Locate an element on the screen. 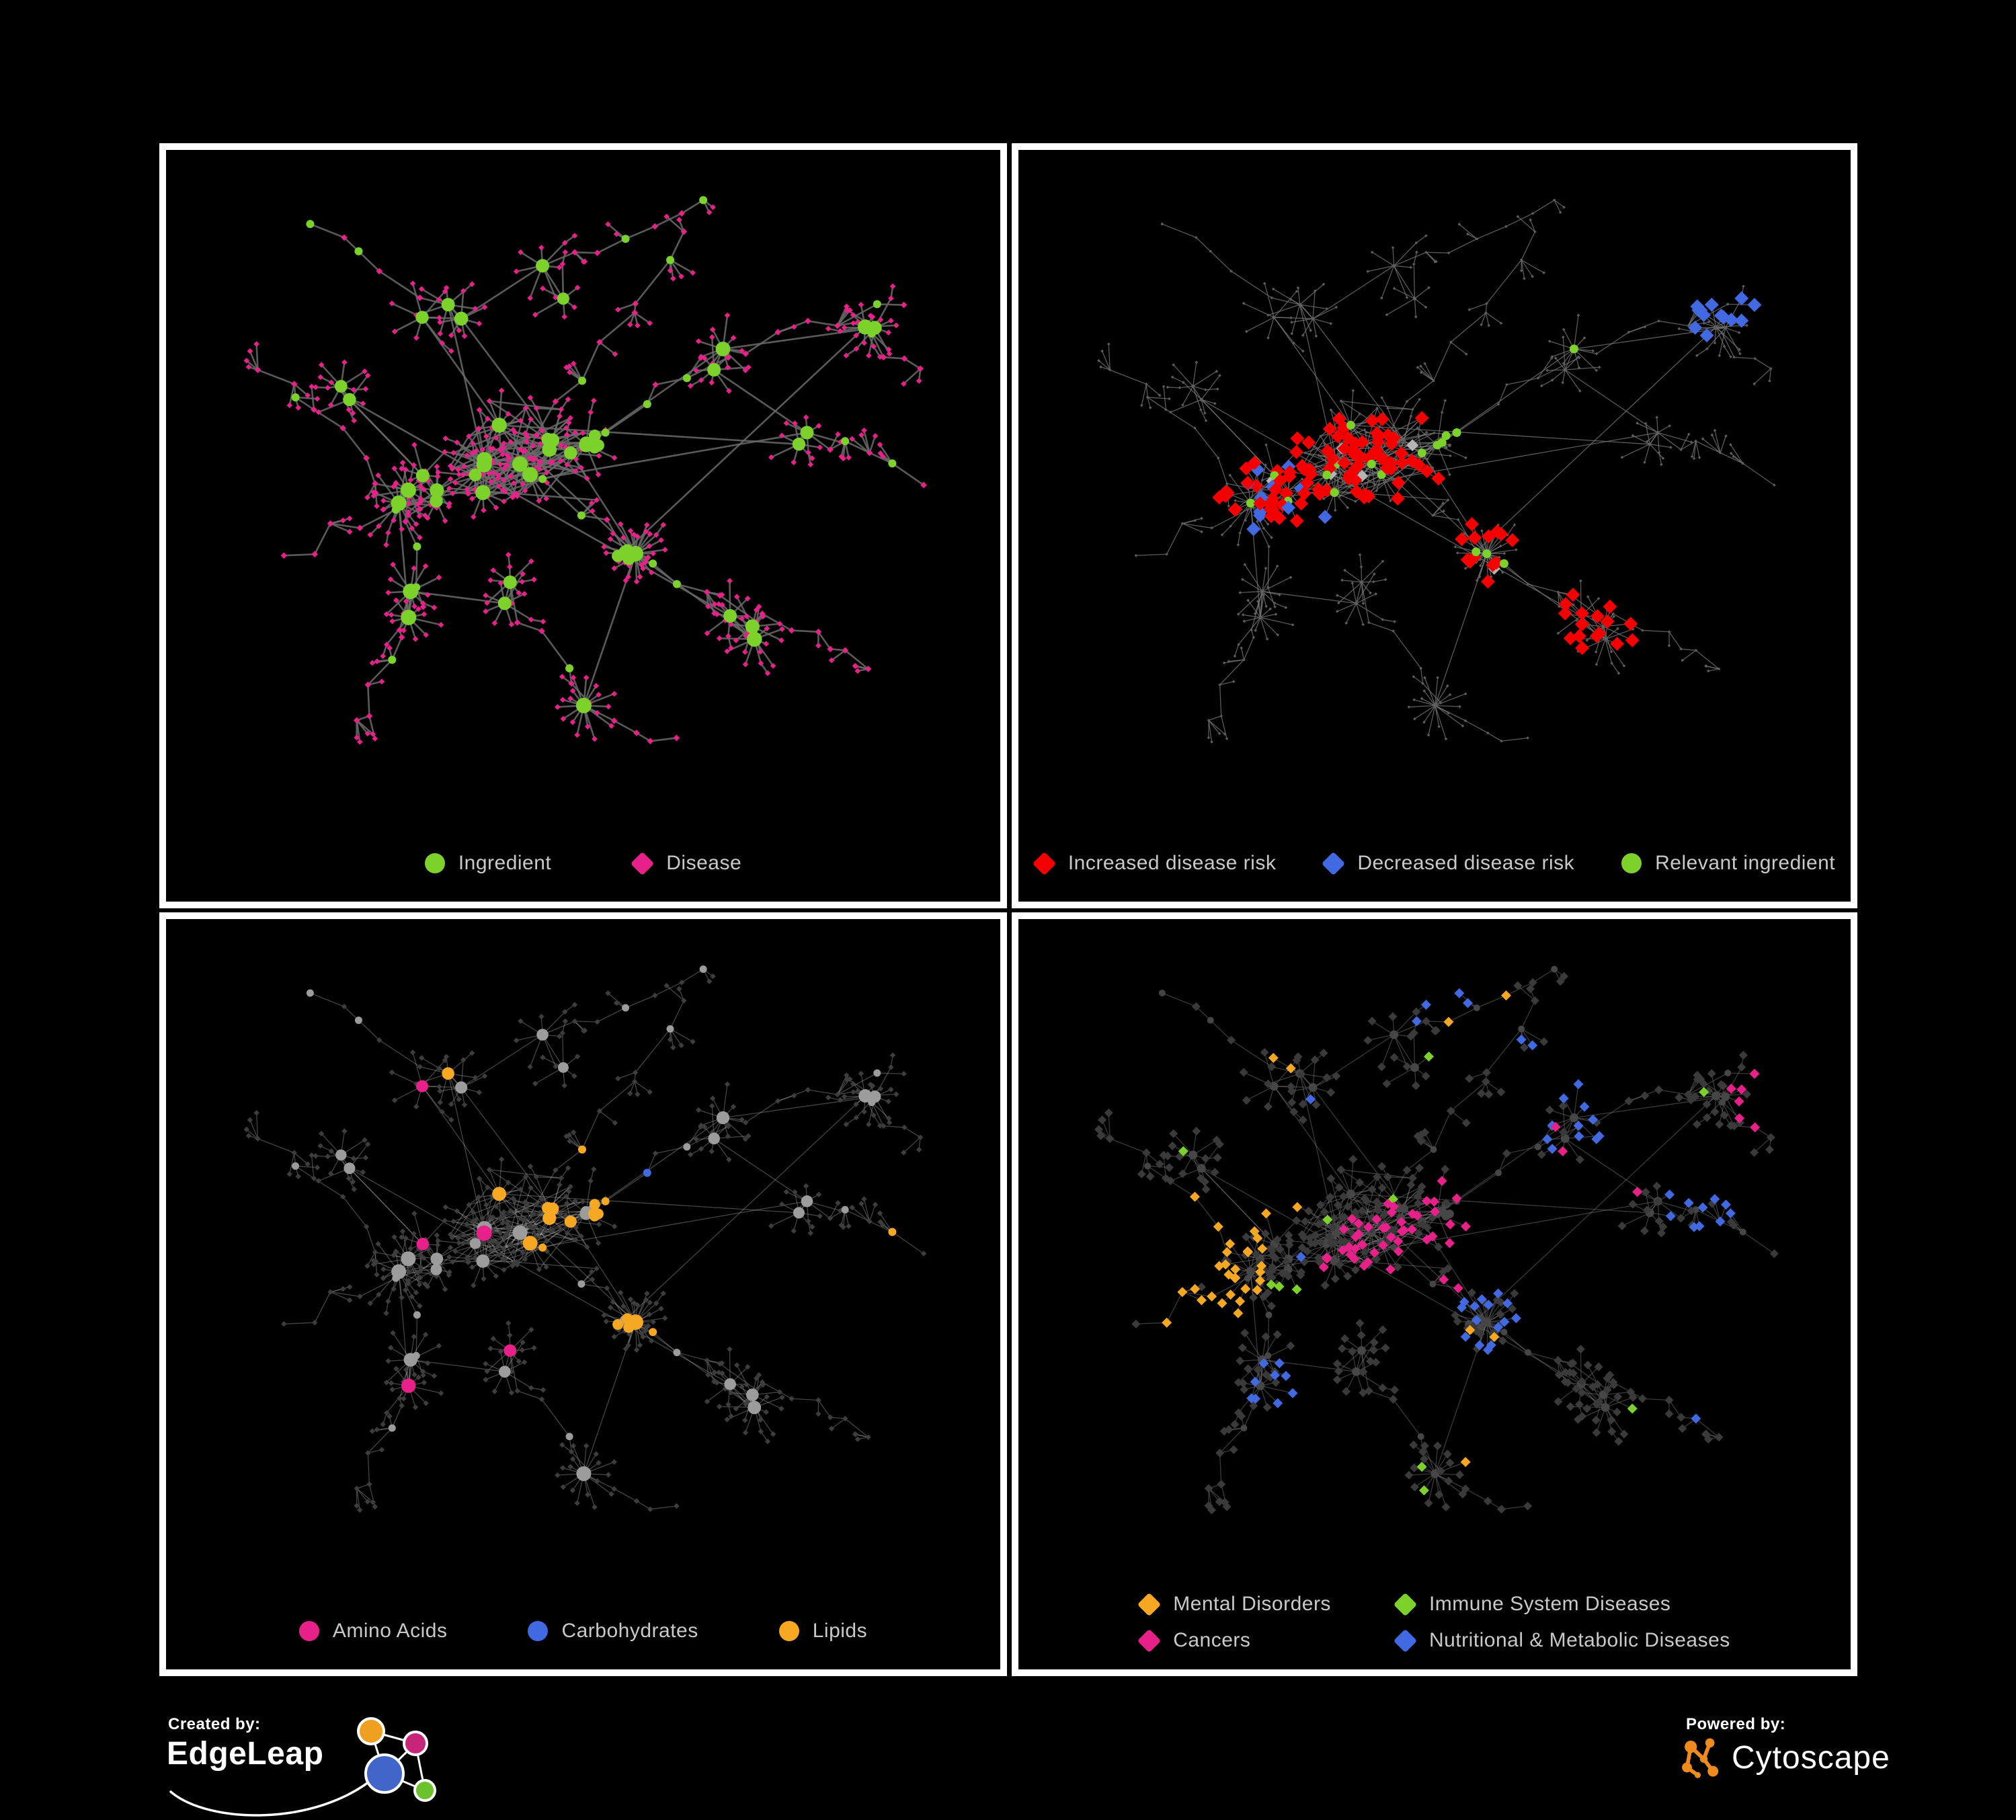 This screenshot has width=2016, height=1820. disease-label: Disease is located at coordinates (704, 863).